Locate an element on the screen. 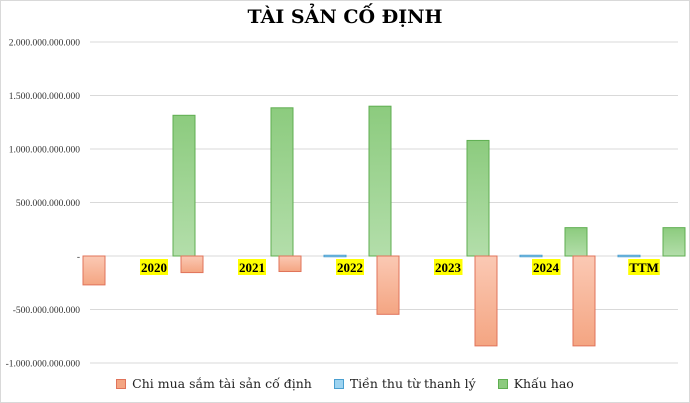 The image size is (690, 403). y-tick-label: -1.000.000.000.000 is located at coordinates (43, 365).